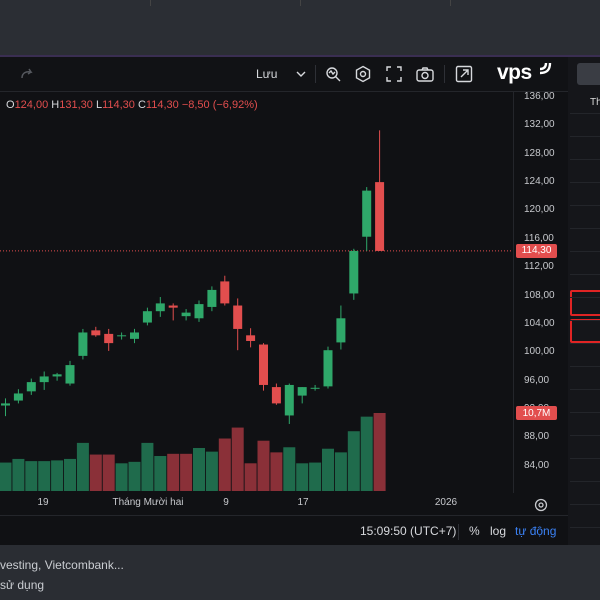  I want to click on price-tick-label: 136,00, so click(539, 96).